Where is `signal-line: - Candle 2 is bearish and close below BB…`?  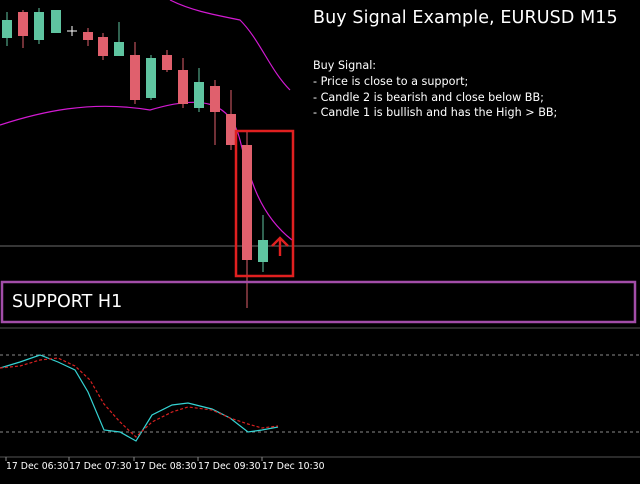
signal-line: - Candle 2 is bearish and close below BB… is located at coordinates (428, 97).